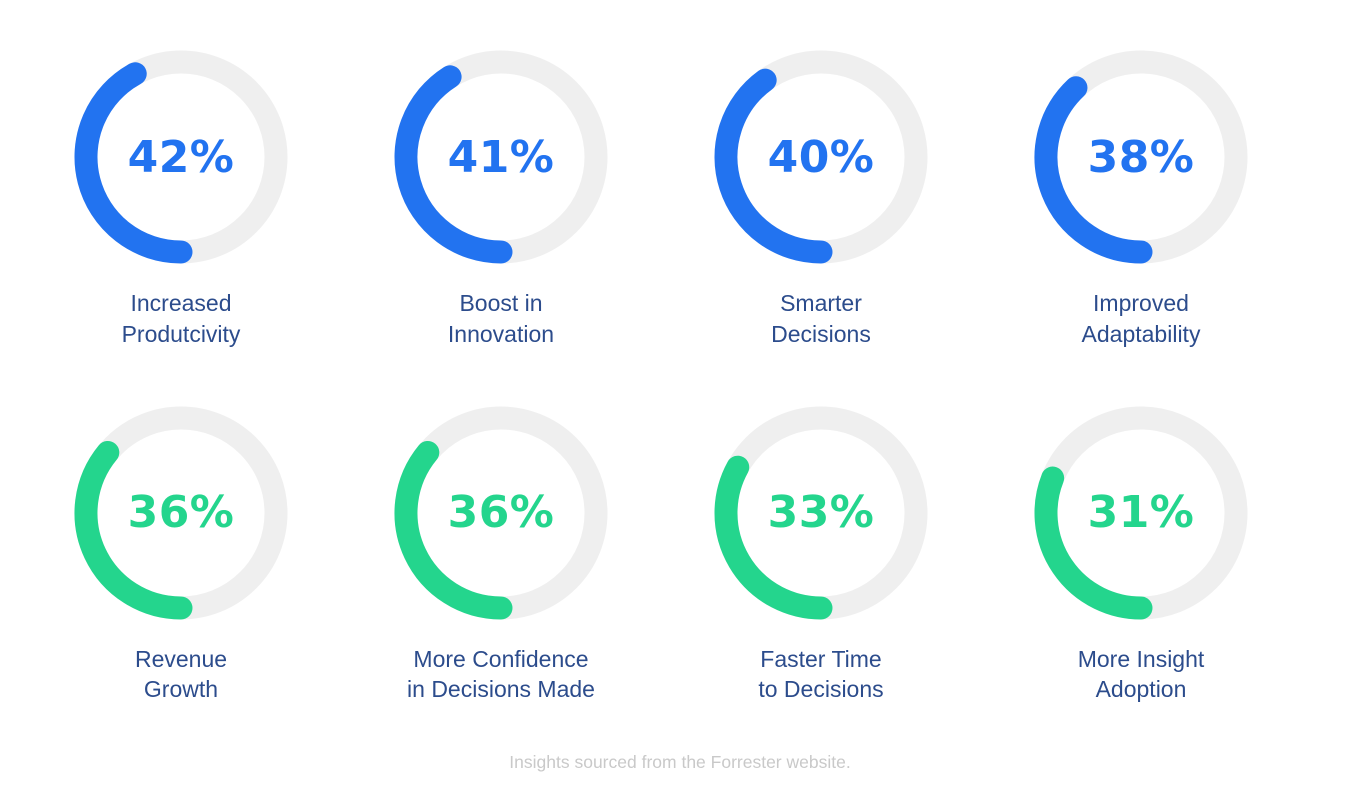 The image size is (1360, 800). I want to click on donut-label: Increased Produtcivity, so click(181, 319).